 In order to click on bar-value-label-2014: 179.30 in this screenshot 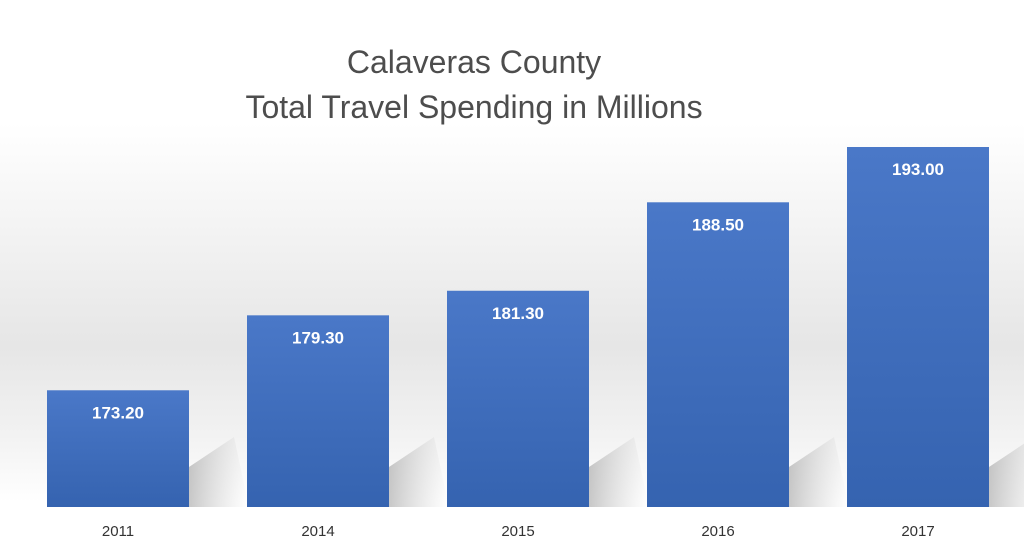, I will do `click(318, 337)`.